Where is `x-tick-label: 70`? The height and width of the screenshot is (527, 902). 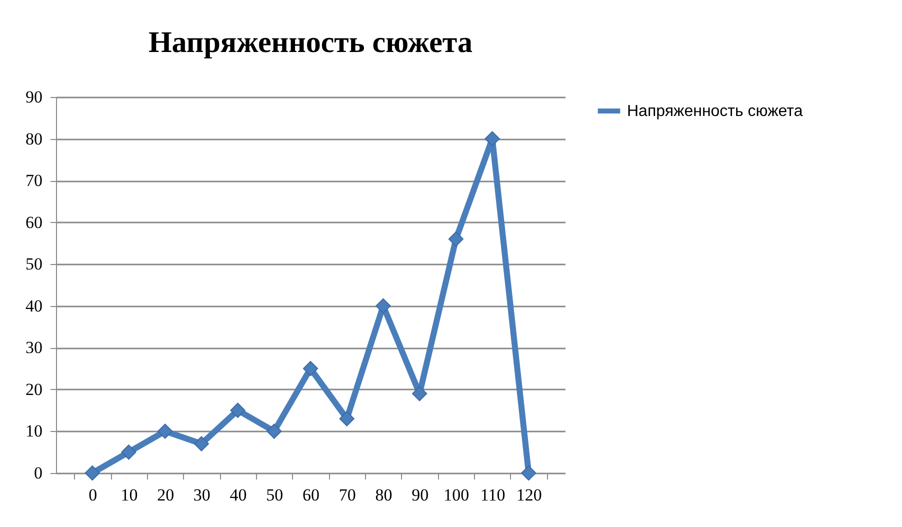
x-tick-label: 70 is located at coordinates (347, 495).